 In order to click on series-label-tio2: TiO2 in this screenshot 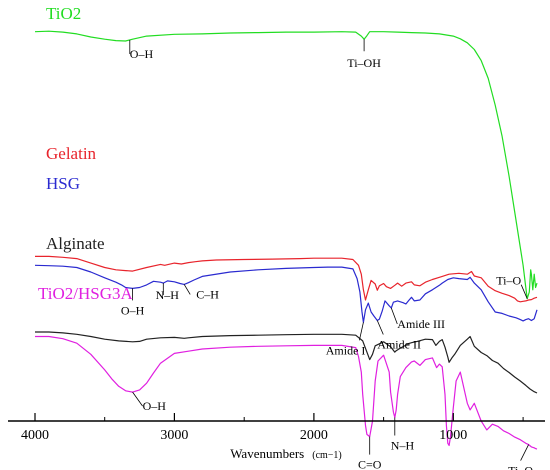, I will do `click(63, 13)`.